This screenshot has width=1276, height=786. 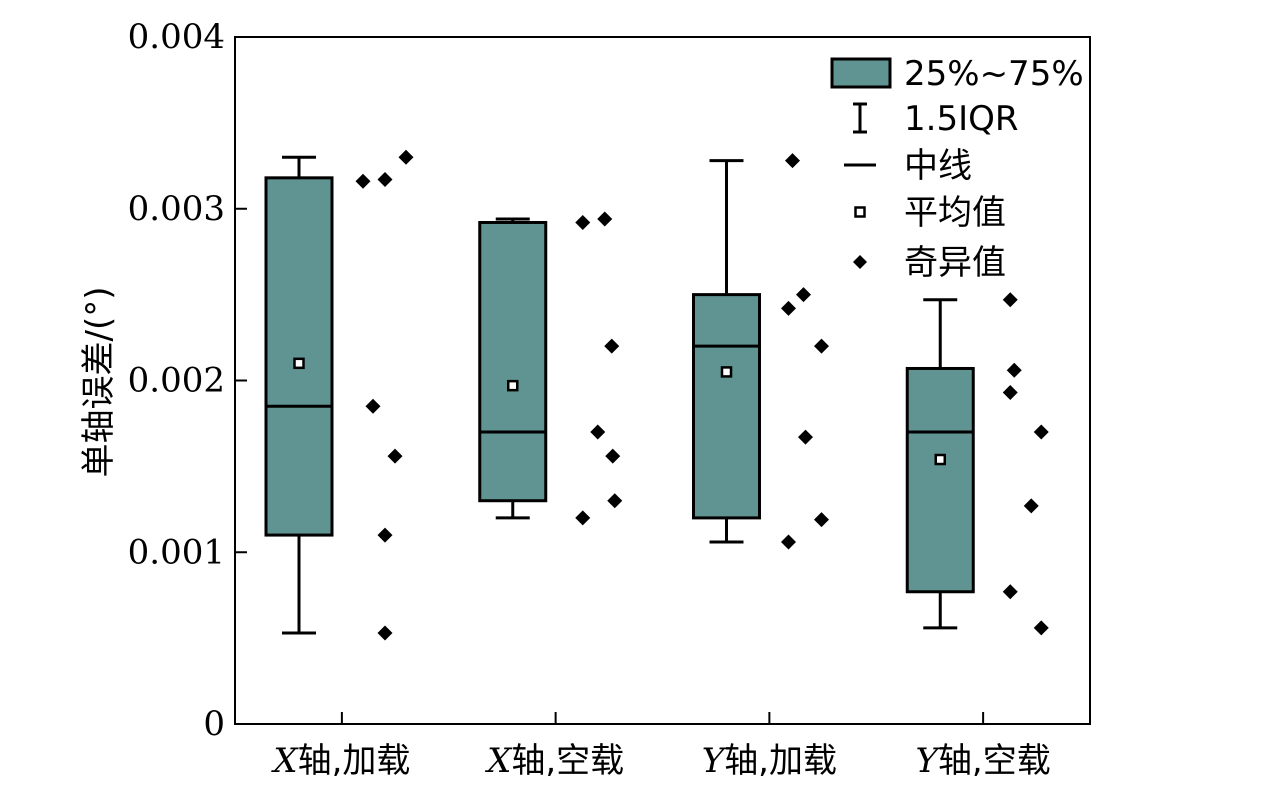 I want to click on legend-item: 平均值, so click(x=930, y=213).